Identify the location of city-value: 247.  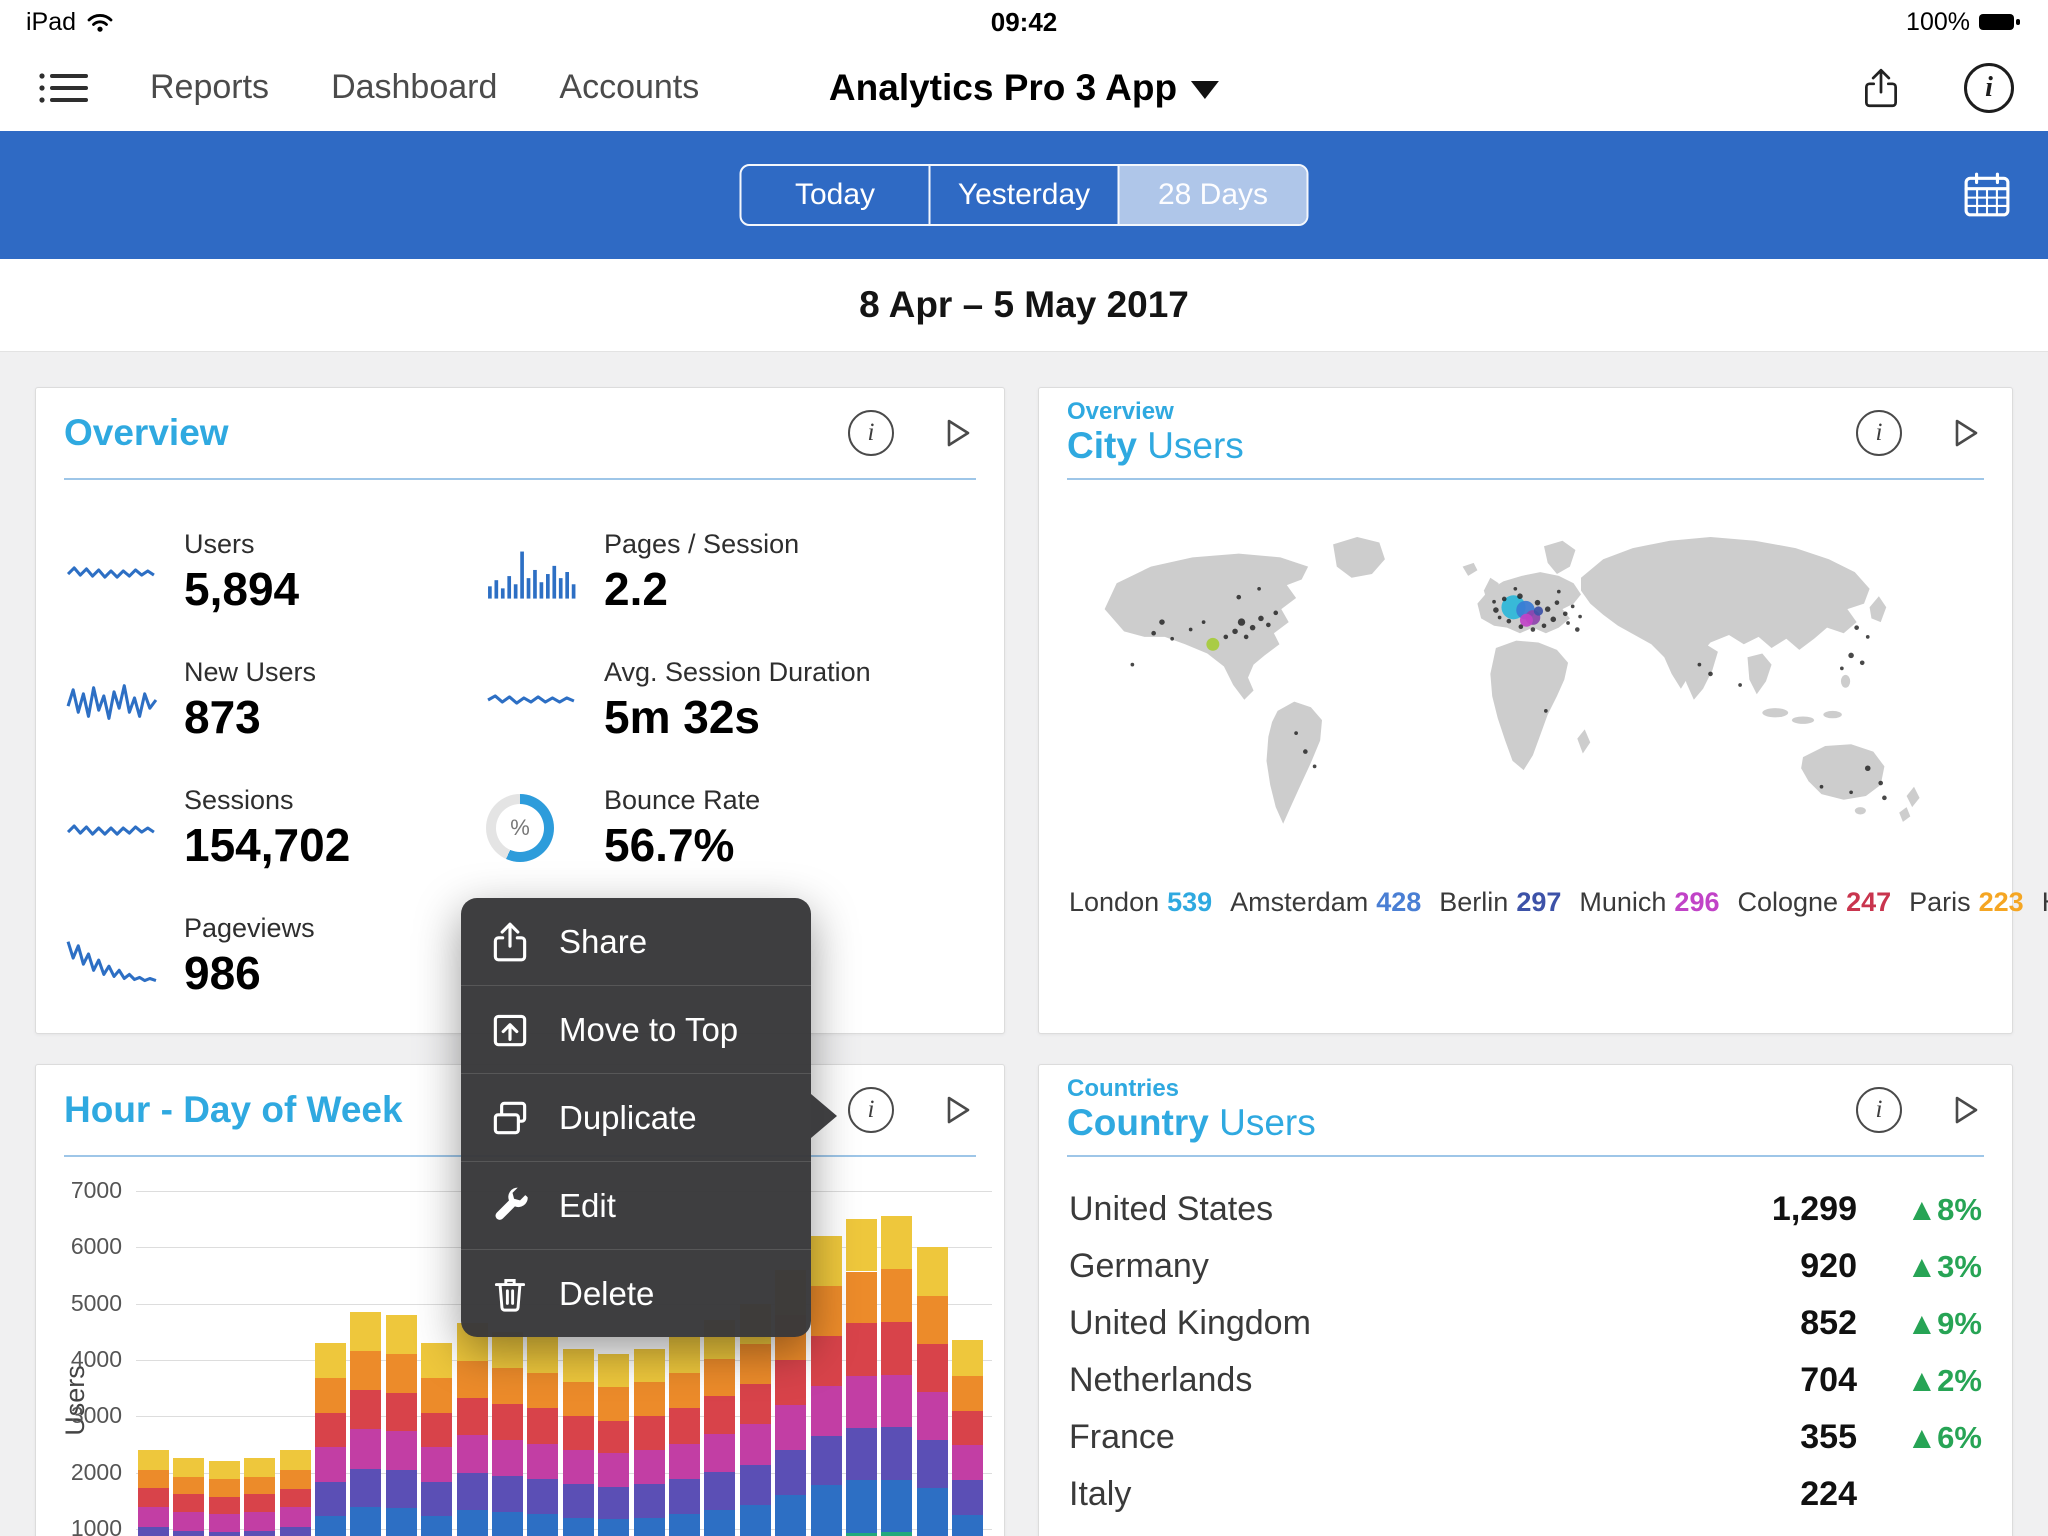
(1869, 902).